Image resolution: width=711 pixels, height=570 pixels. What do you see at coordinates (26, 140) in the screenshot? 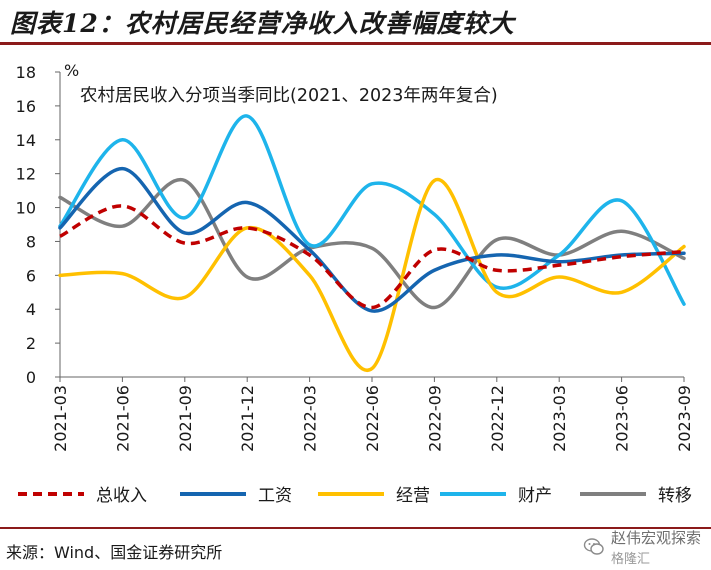
I see `y-tick-label: 14` at bounding box center [26, 140].